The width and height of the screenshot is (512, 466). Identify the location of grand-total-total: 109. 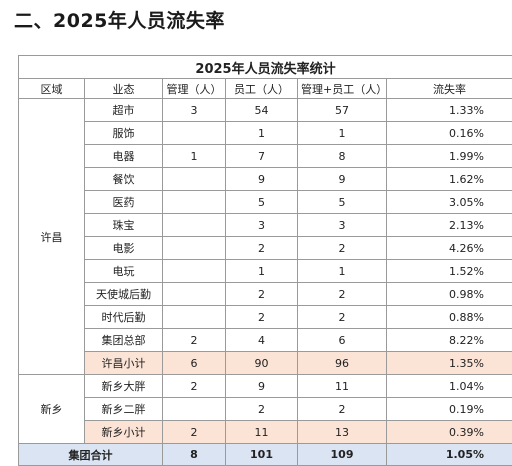
(342, 455).